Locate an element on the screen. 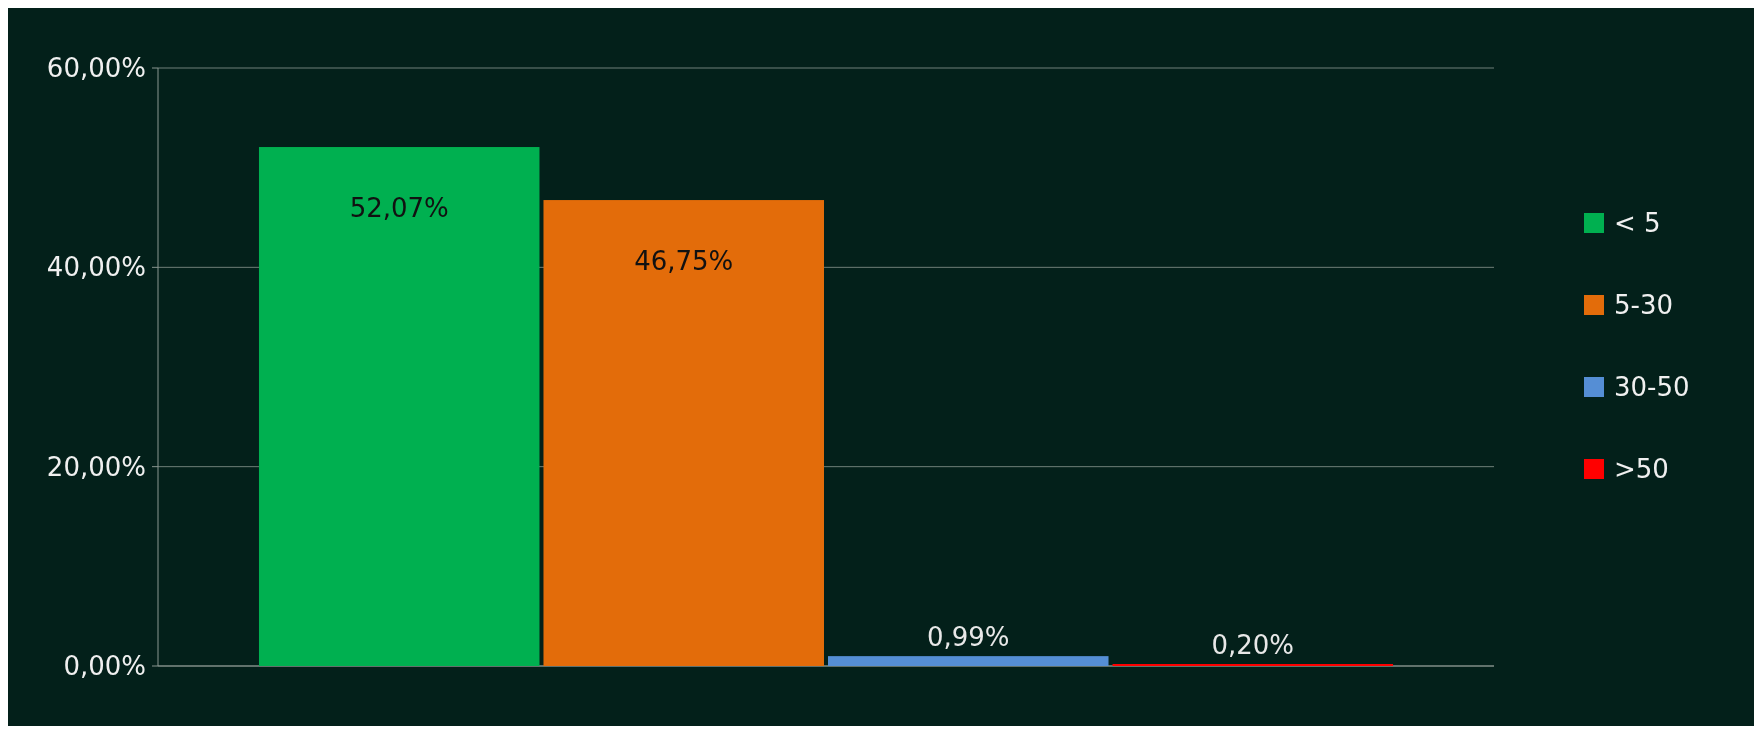 The width and height of the screenshot is (1762, 734). legend-label: 30-50 is located at coordinates (1652, 387).